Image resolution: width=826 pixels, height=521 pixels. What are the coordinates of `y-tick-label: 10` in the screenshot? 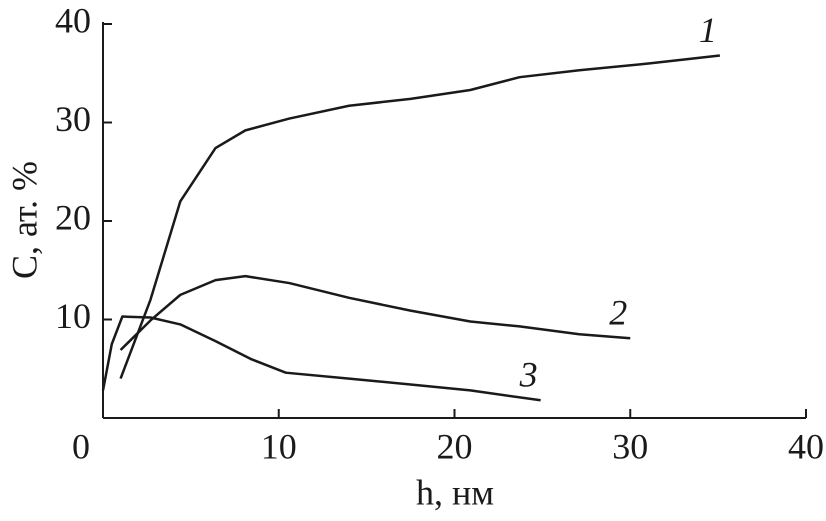 It's located at (73, 316).